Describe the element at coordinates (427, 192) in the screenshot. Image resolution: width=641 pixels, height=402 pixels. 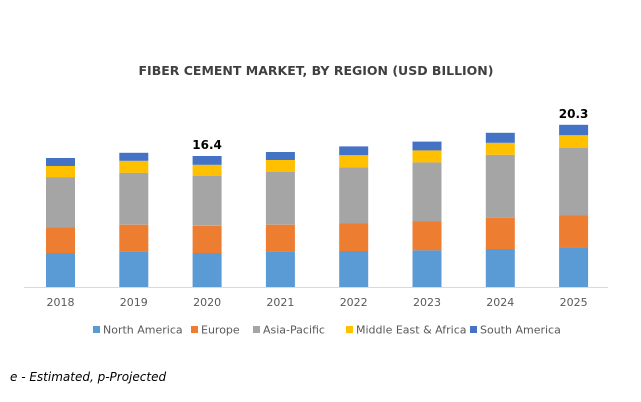
I see `bar-segment-2023-asia-pacific` at that location.